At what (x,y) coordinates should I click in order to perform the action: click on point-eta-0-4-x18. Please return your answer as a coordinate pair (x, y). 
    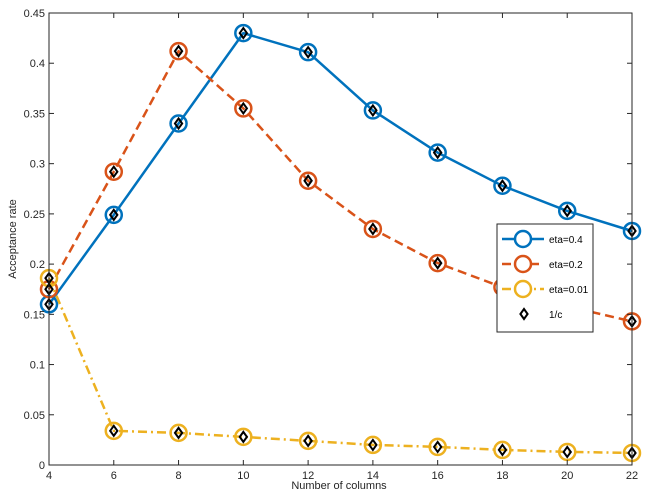
    Looking at the image, I should click on (502, 186).